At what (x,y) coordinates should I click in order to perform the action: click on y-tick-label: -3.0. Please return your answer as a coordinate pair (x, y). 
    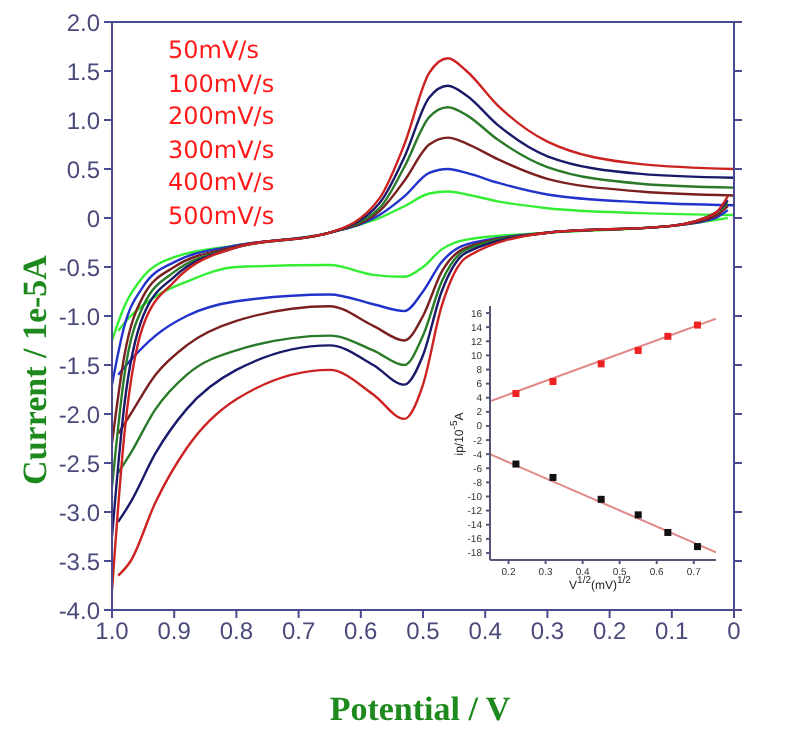
    Looking at the image, I should click on (79, 512).